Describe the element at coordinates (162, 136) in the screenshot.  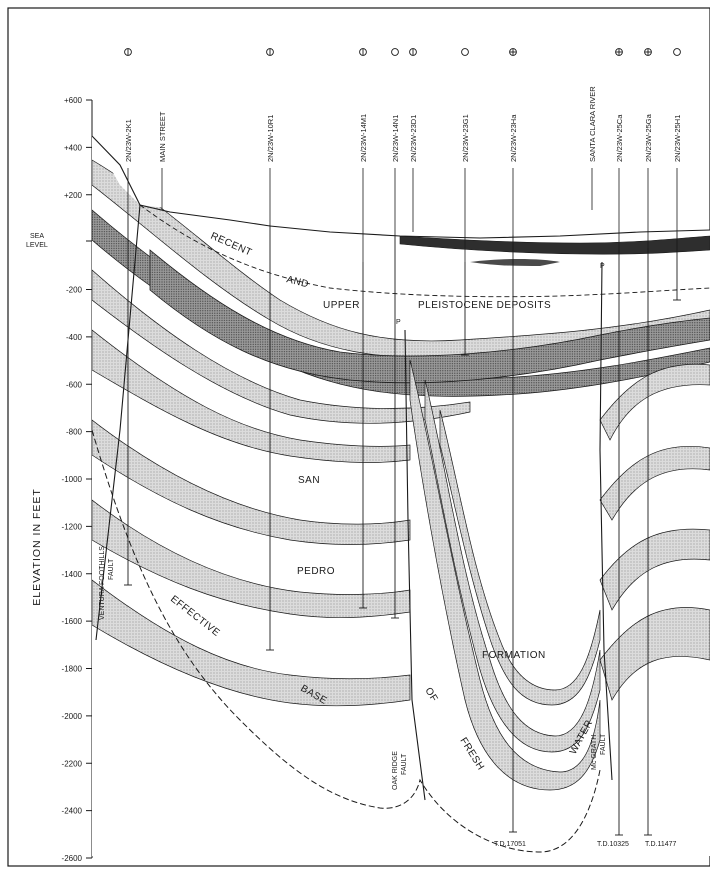
I see `well-label: MAIN STREET` at that location.